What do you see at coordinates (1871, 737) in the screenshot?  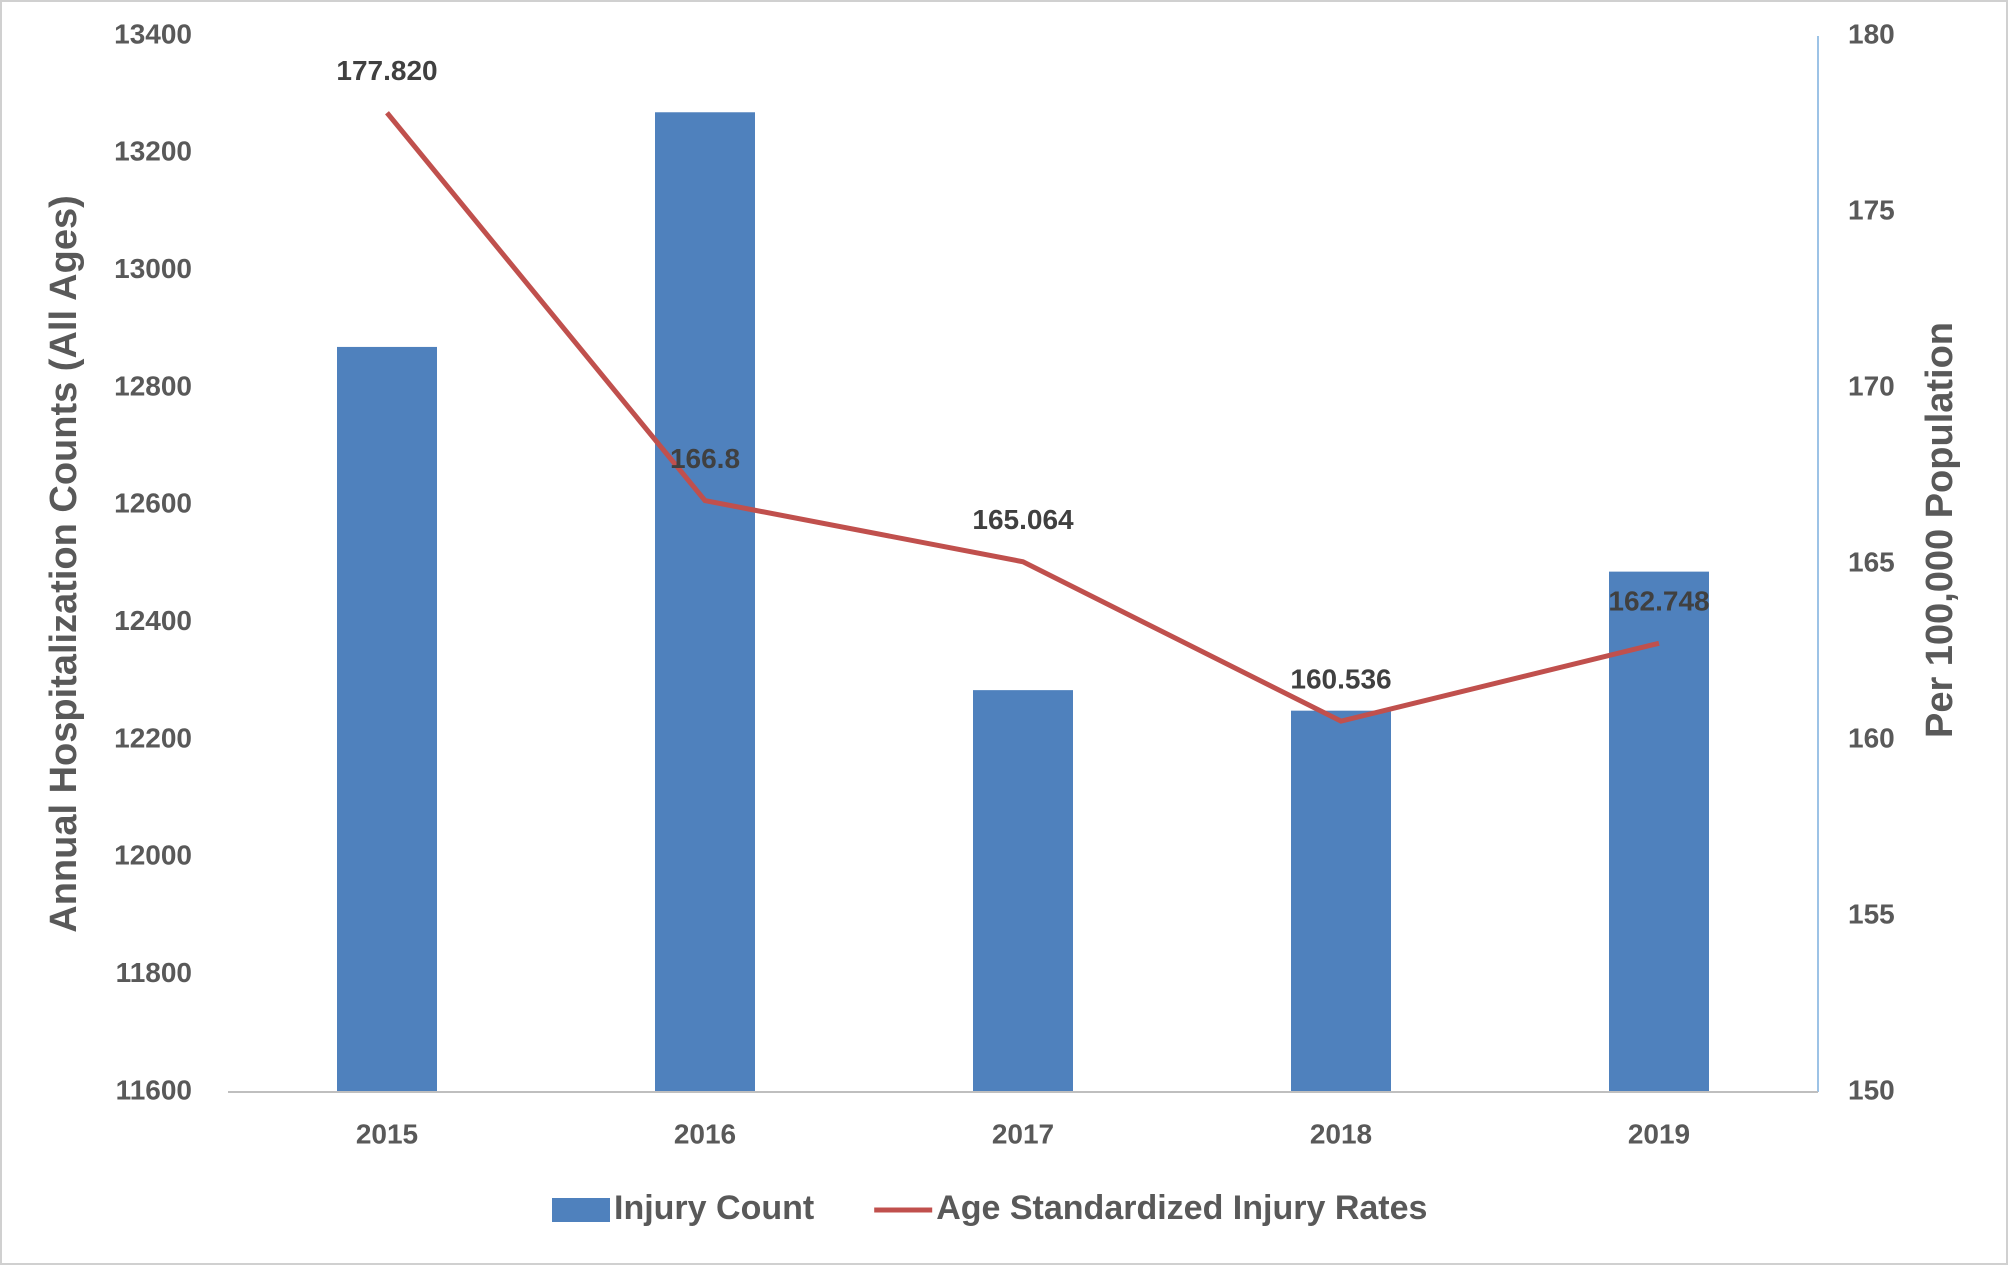 I see `y2-tick-label: 160` at bounding box center [1871, 737].